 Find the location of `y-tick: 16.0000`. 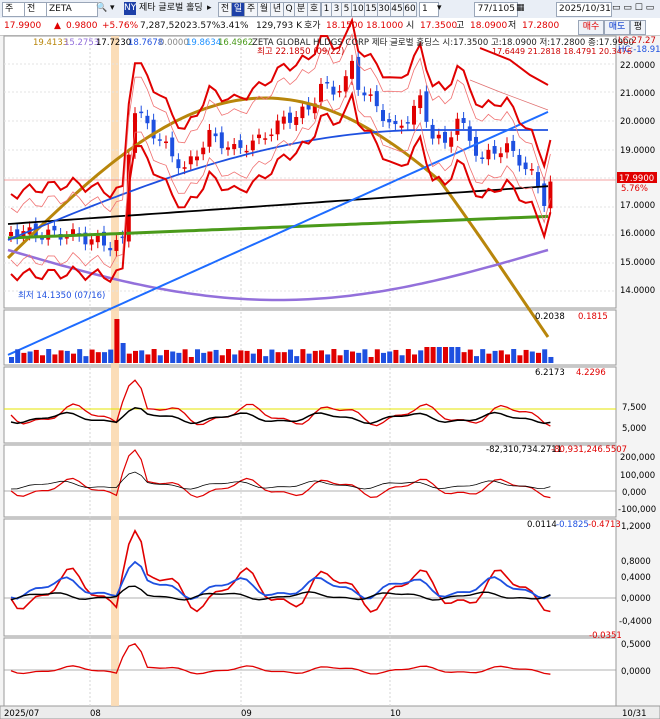

y-tick: 16.0000 is located at coordinates (637, 234).